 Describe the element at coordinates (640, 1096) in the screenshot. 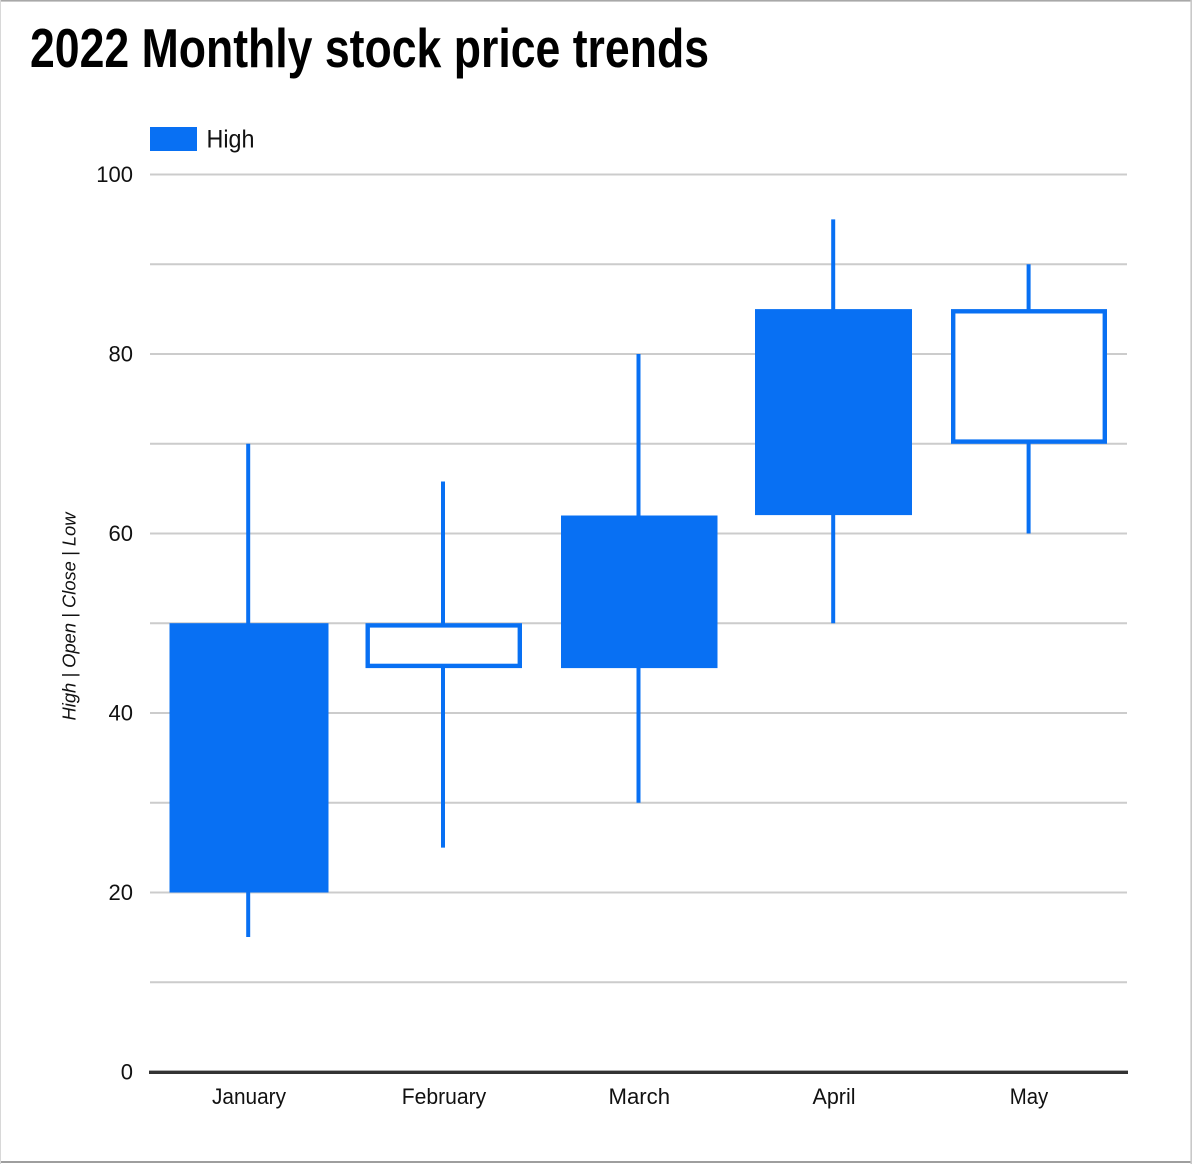

I see `svg-text: March` at that location.